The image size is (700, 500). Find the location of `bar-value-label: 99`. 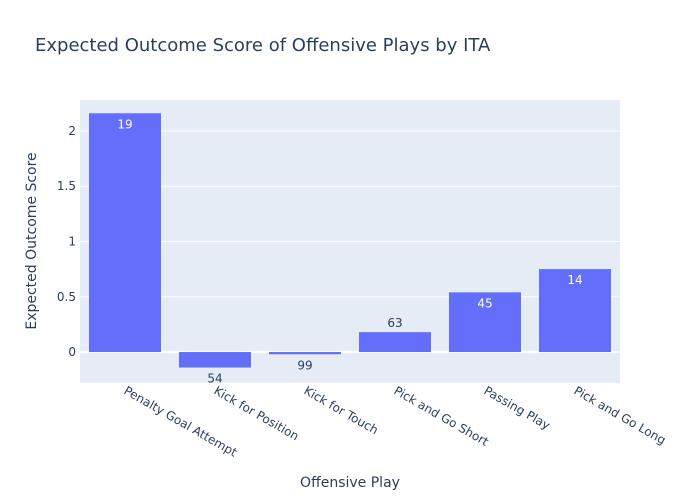

bar-value-label: 99 is located at coordinates (304, 365).